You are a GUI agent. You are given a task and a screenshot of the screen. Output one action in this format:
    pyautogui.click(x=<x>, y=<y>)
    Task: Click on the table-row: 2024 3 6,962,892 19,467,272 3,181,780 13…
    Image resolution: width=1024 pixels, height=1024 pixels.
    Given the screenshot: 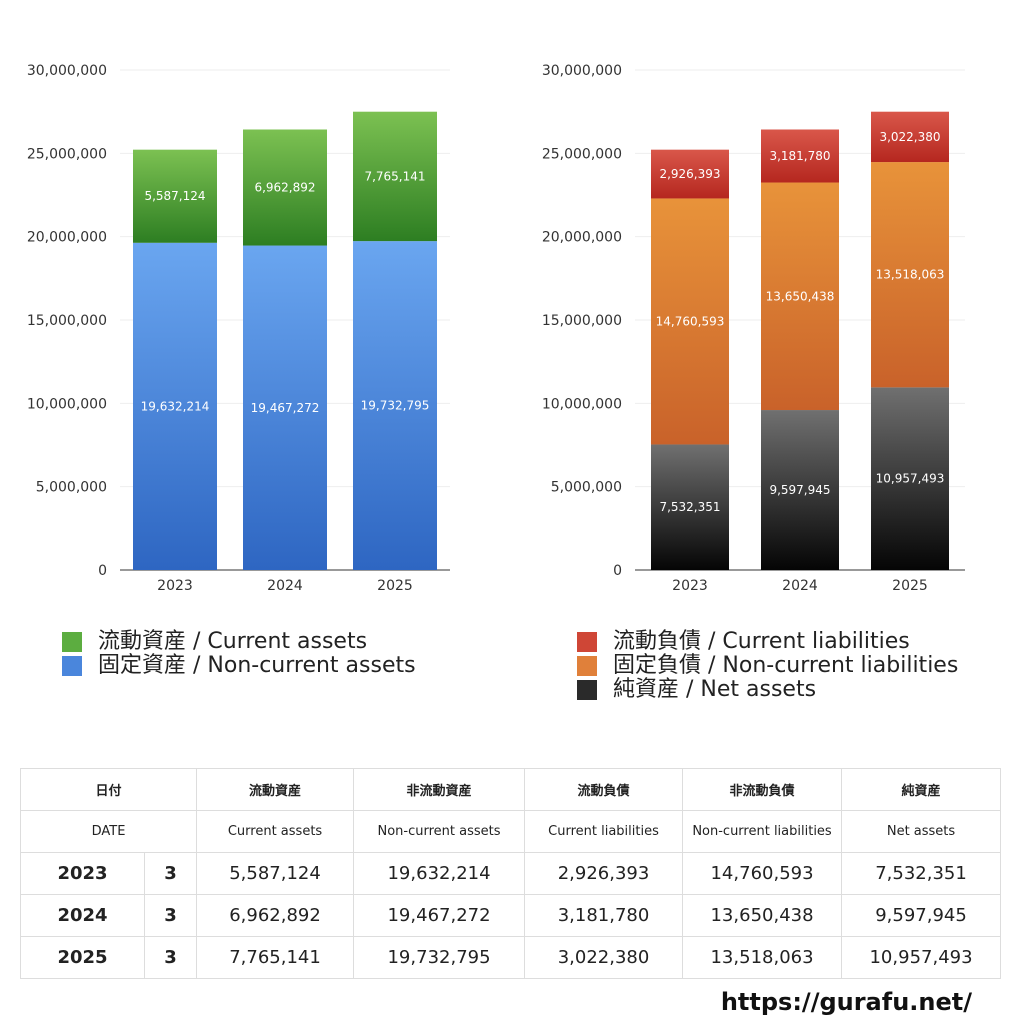 What is the action you would take?
    pyautogui.click(x=511, y=915)
    